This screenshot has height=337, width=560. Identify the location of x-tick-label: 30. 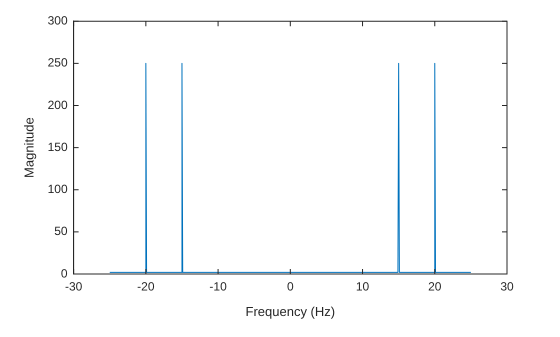
(507, 287).